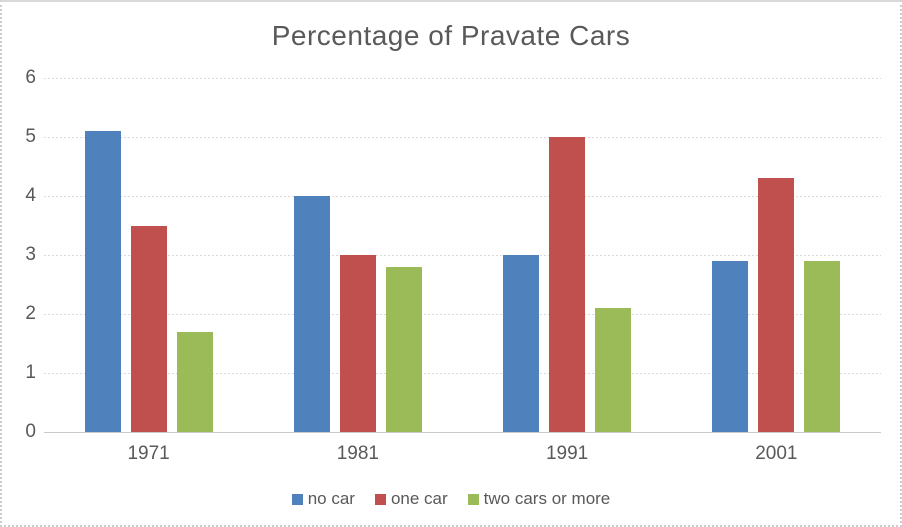 The width and height of the screenshot is (902, 527). Describe the element at coordinates (567, 284) in the screenshot. I see `bar-one-car-1991` at that location.